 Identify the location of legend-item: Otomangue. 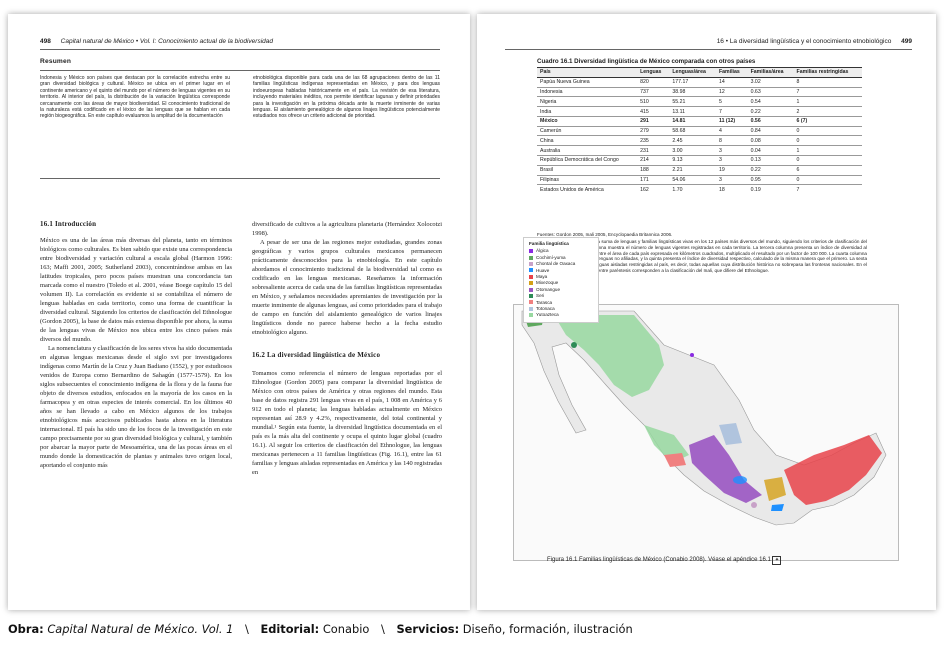
(561, 290).